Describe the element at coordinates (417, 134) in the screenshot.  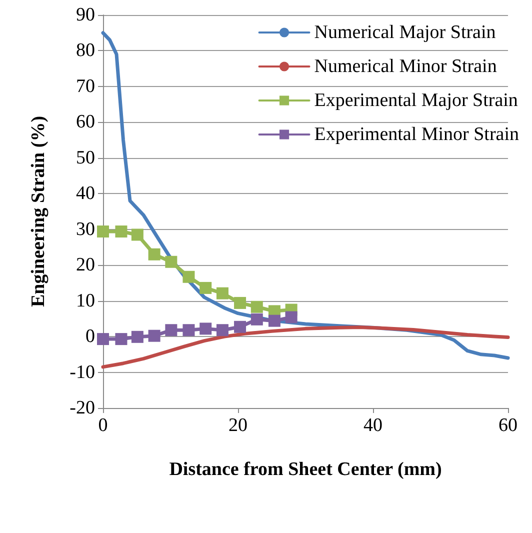
I see `legend-label: Experimental Minor Strain` at that location.